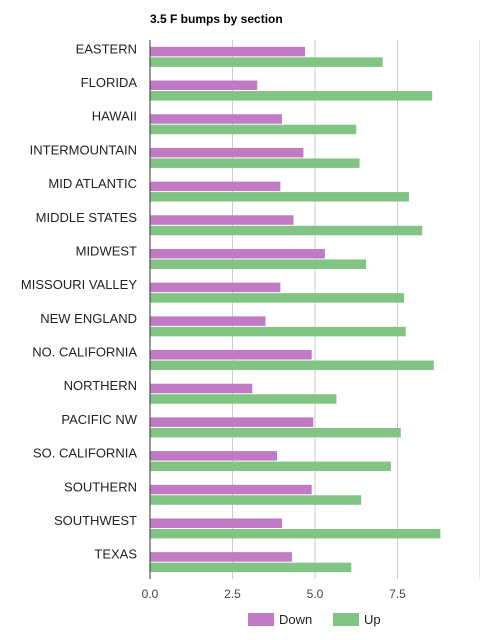 This screenshot has width=480, height=640. Describe the element at coordinates (295, 619) in the screenshot. I see `legend-label-down: Down` at that location.